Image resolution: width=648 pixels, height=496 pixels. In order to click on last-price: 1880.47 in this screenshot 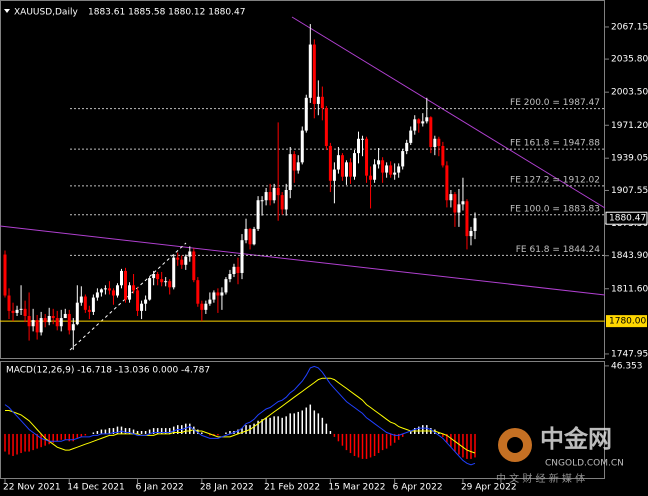, I will do `click(627, 219)`.